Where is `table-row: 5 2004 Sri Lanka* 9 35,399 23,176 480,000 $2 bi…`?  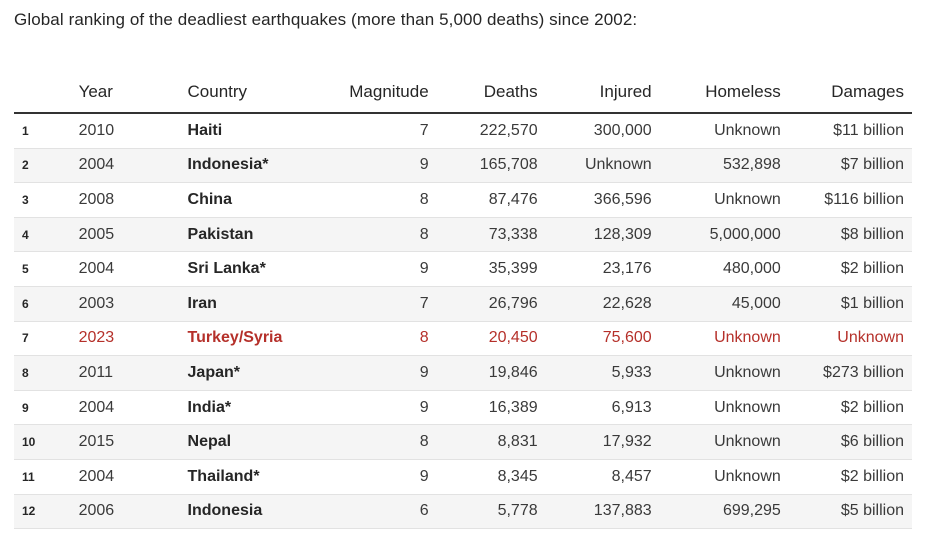
table-row: 5 2004 Sri Lanka* 9 35,399 23,176 480,000 $2 bi… is located at coordinates (463, 269).